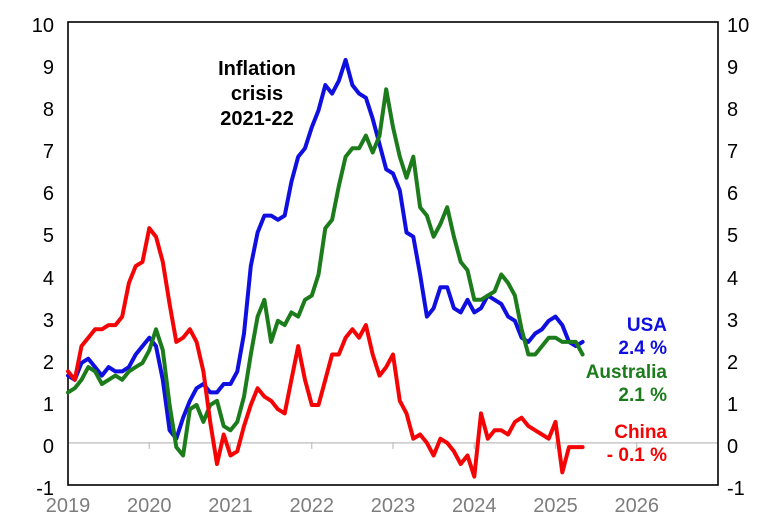  Describe the element at coordinates (149, 506) in the screenshot. I see `x-axis-tick-label: 2020` at that location.